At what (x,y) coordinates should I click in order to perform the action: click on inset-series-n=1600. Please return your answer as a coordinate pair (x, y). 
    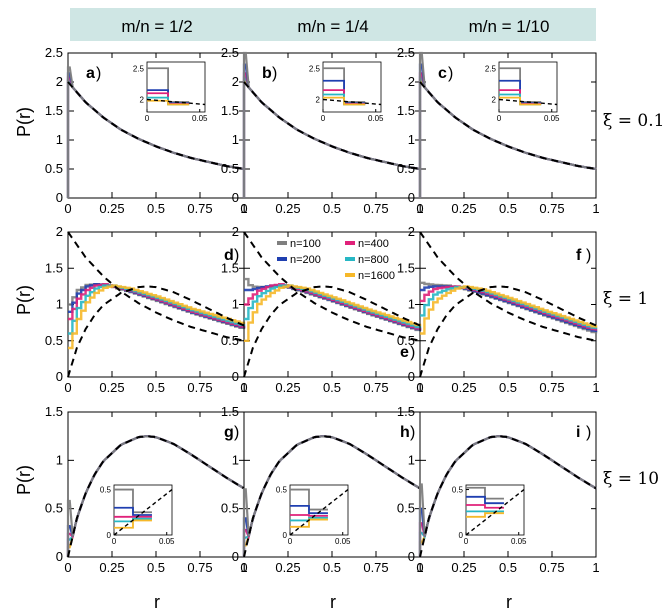
    Looking at the image, I should click on (133, 524).